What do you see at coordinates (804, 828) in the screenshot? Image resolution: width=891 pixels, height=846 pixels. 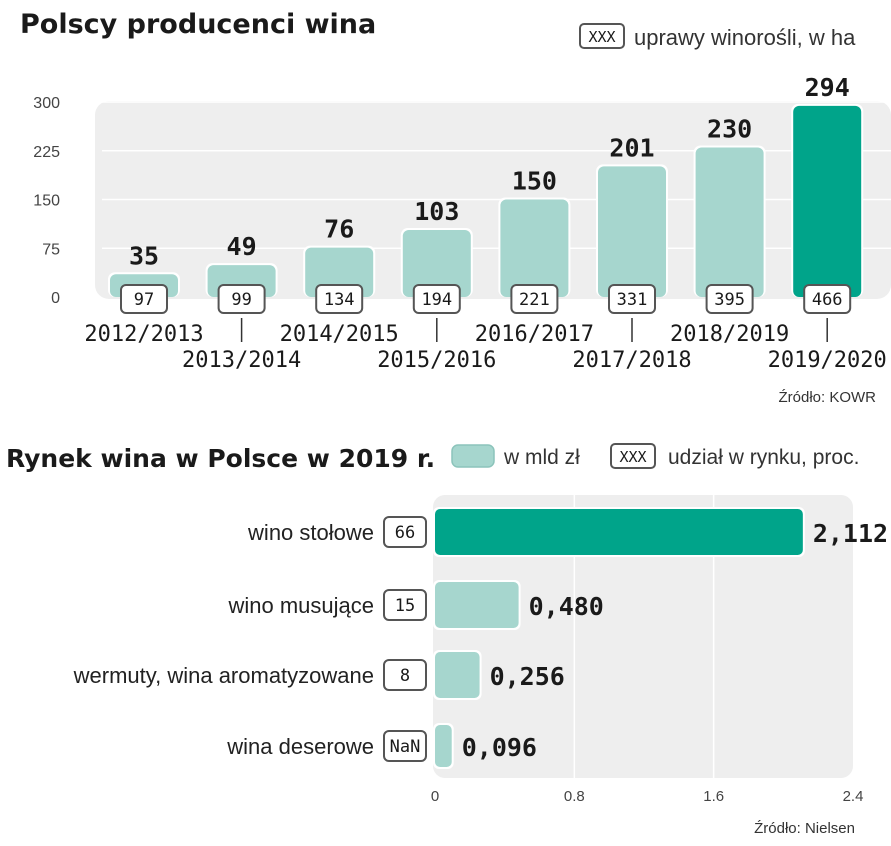 I see `chart2-source: Źródło: Nielsen` at bounding box center [804, 828].